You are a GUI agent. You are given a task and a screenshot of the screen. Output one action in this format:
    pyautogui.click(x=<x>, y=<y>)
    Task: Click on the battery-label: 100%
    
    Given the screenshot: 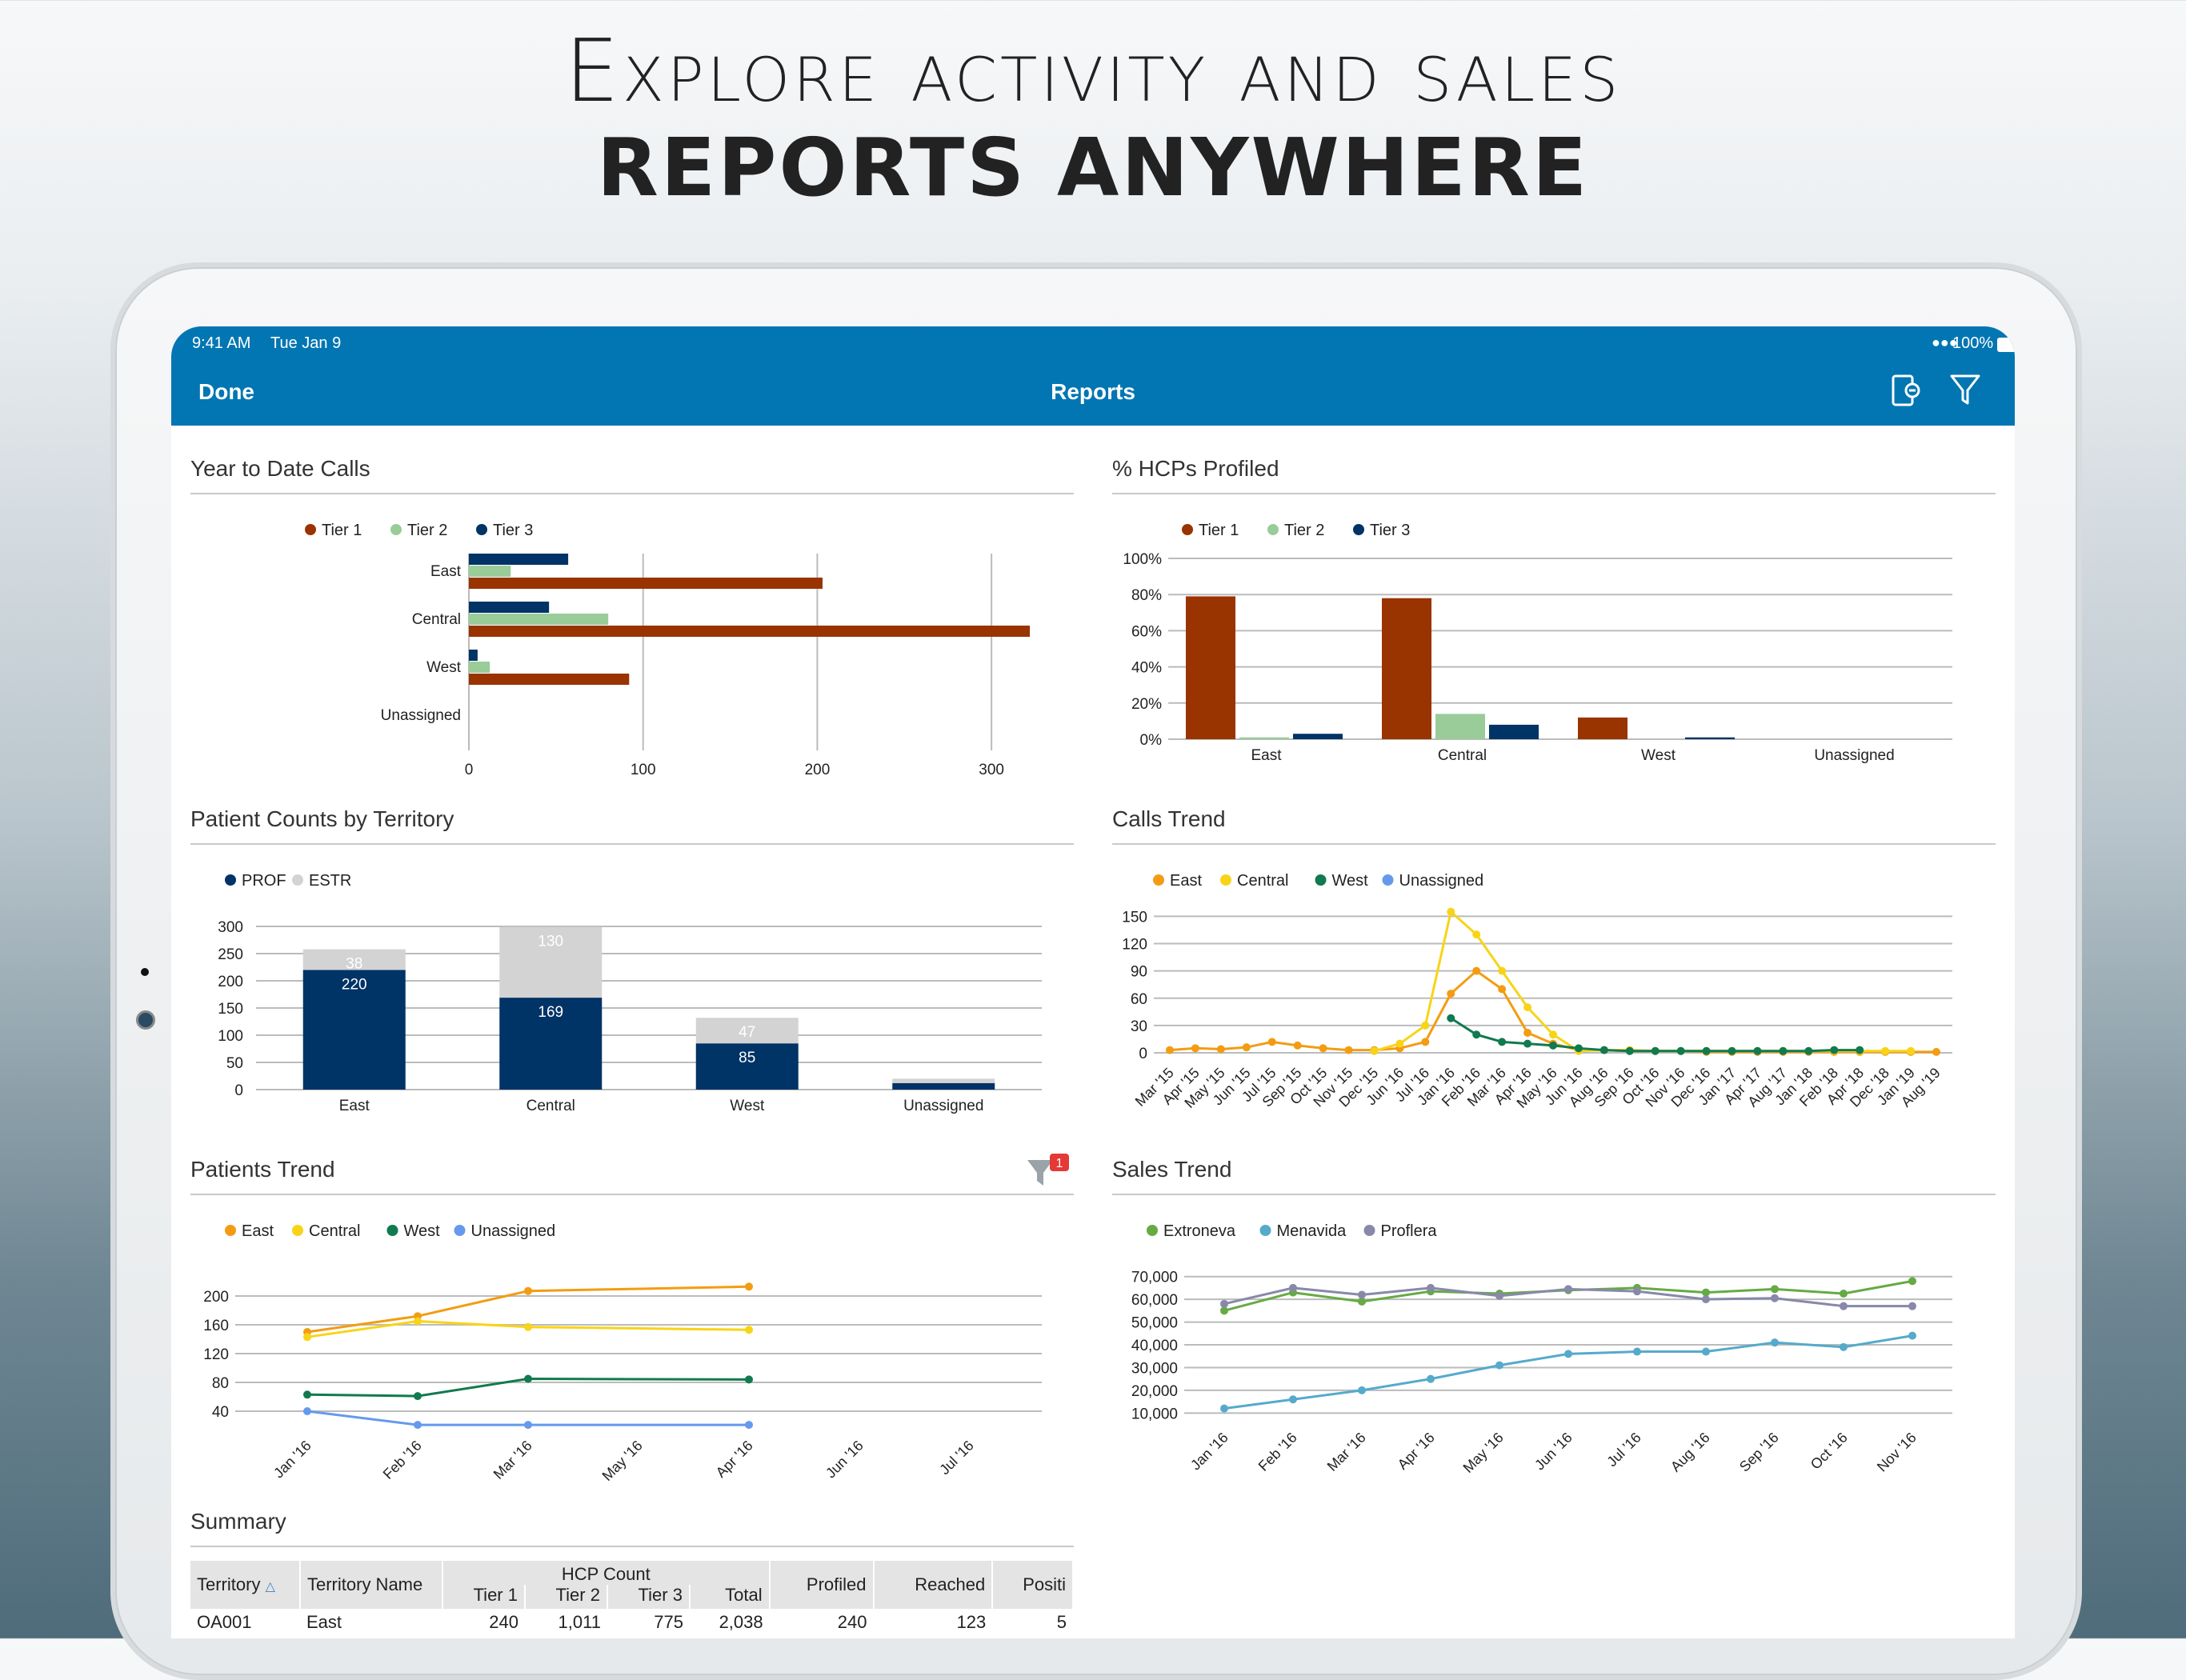 What is the action you would take?
    pyautogui.click(x=1973, y=343)
    